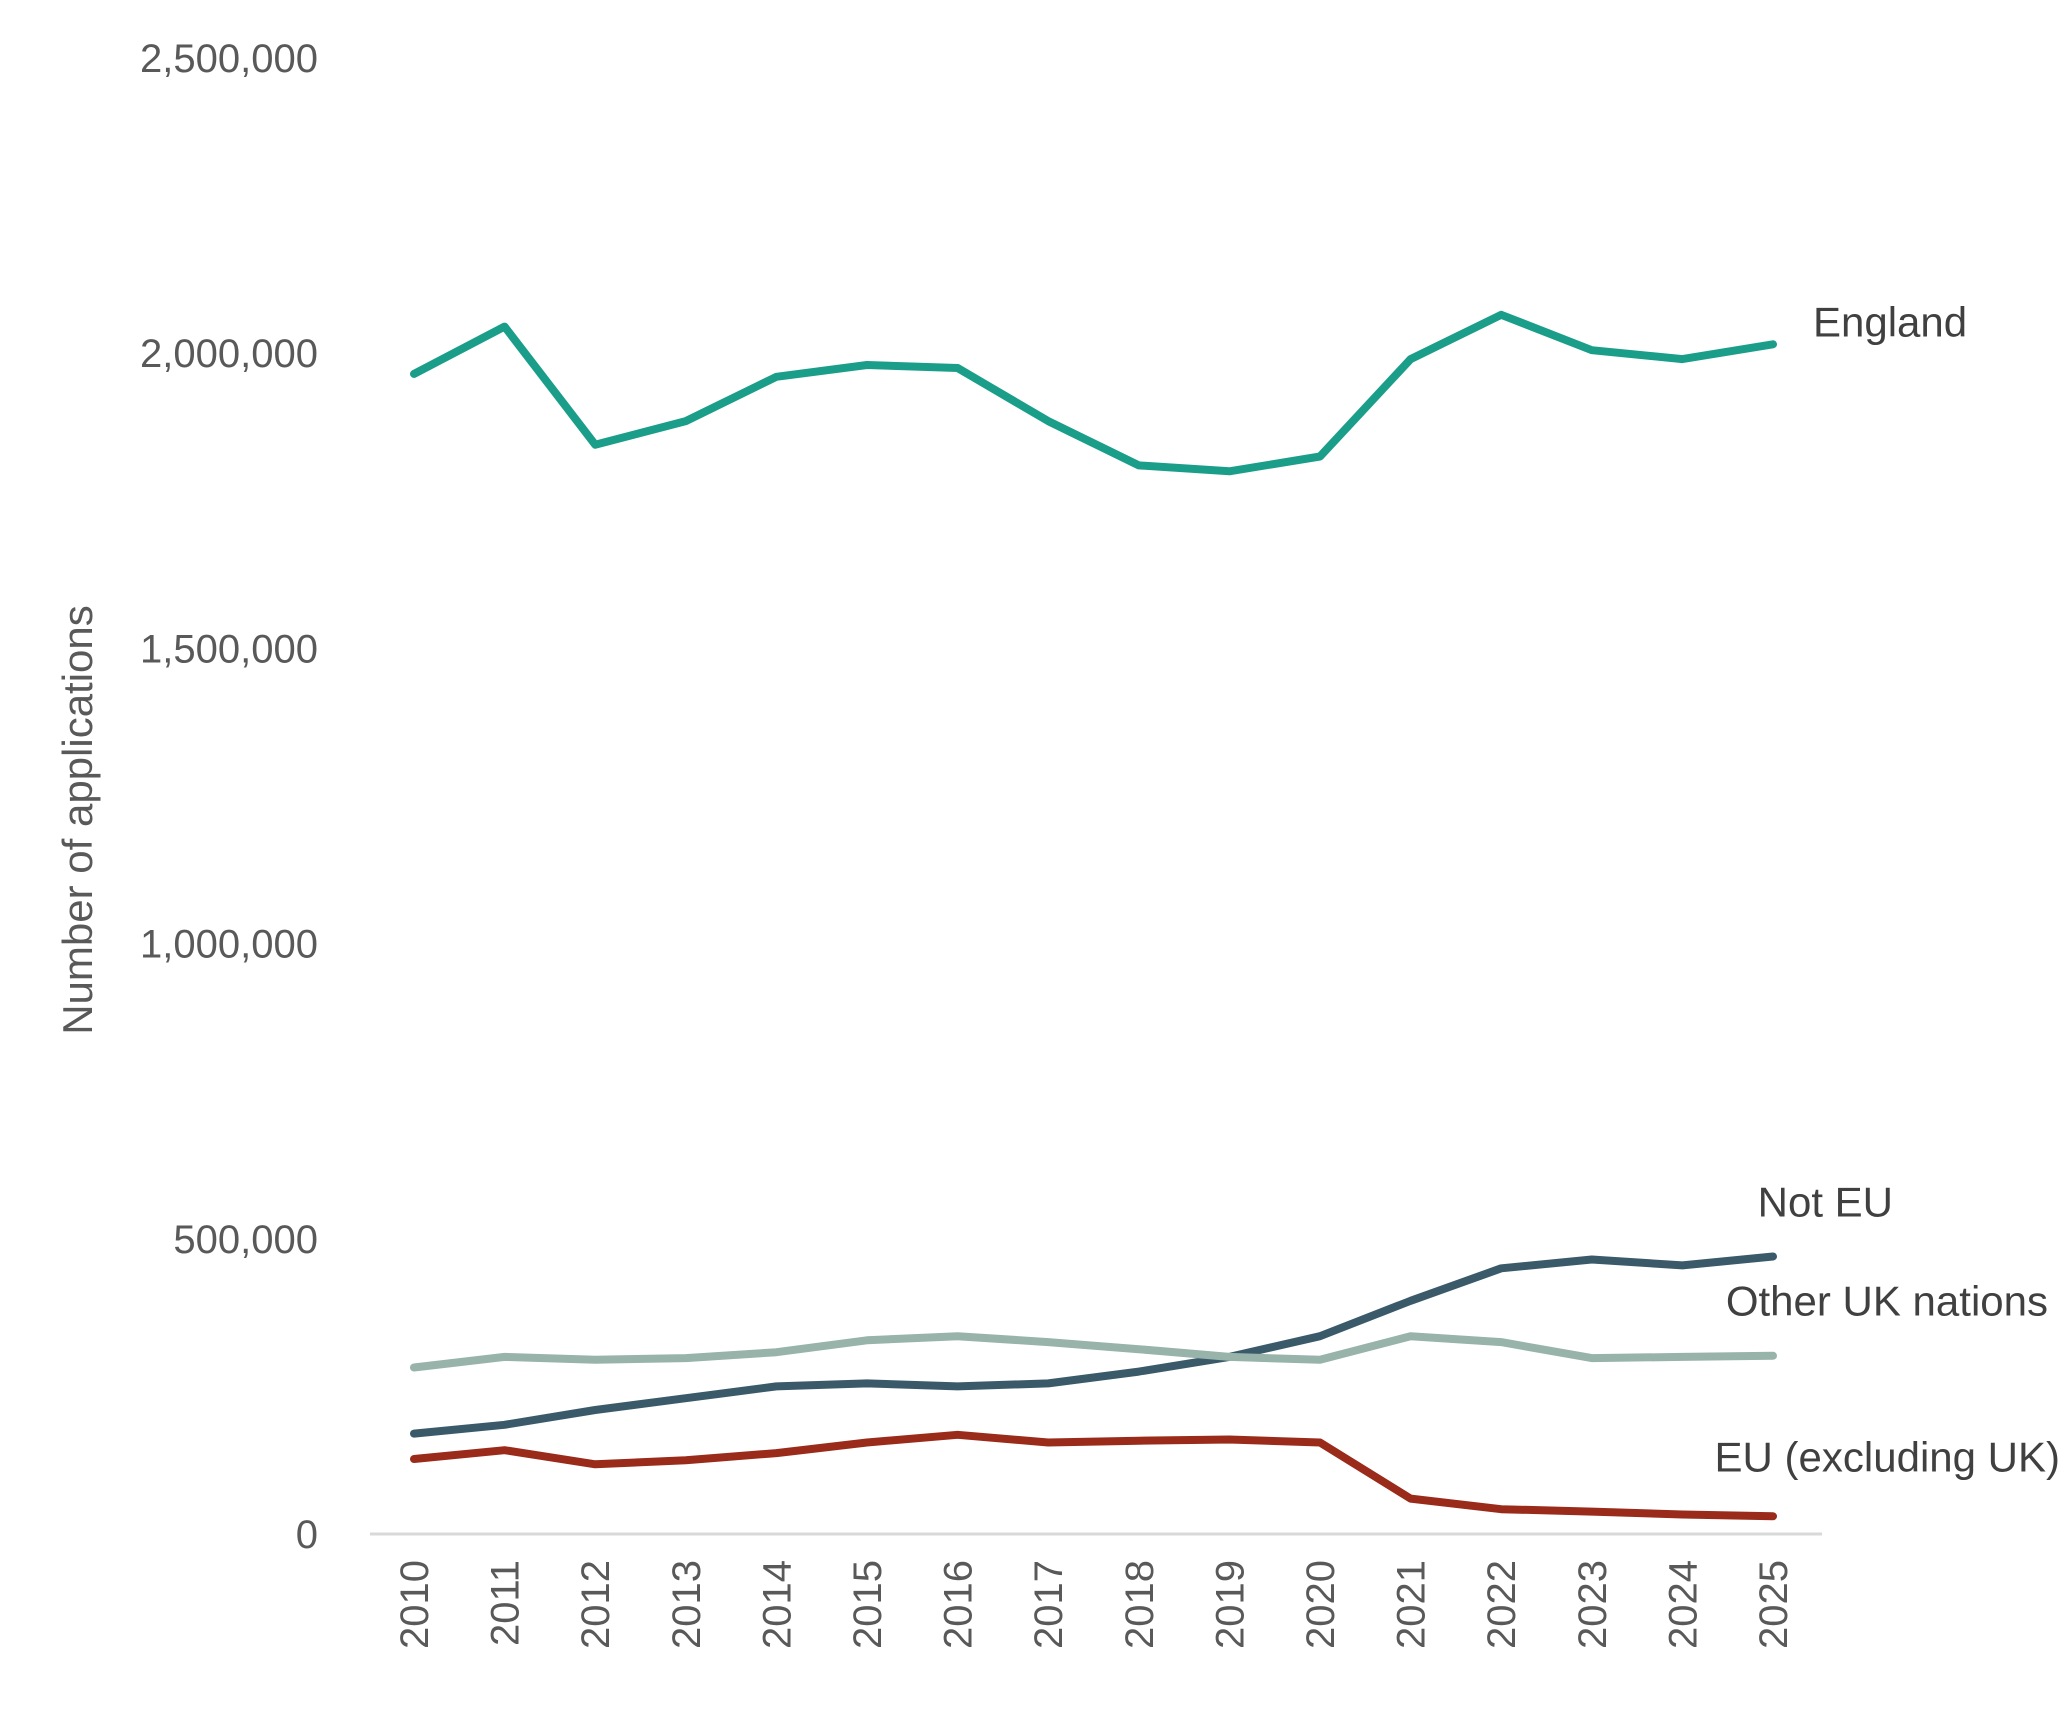 Image resolution: width=2068 pixels, height=1711 pixels. I want to click on y-tick-label: 500,000, so click(245, 1240).